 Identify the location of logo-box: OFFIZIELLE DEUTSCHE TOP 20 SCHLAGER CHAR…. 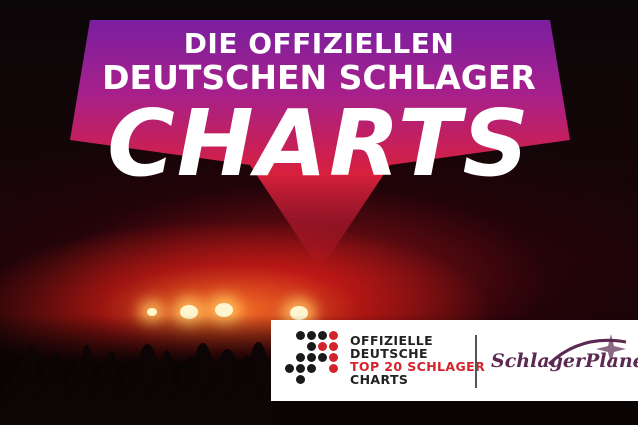
(454, 360).